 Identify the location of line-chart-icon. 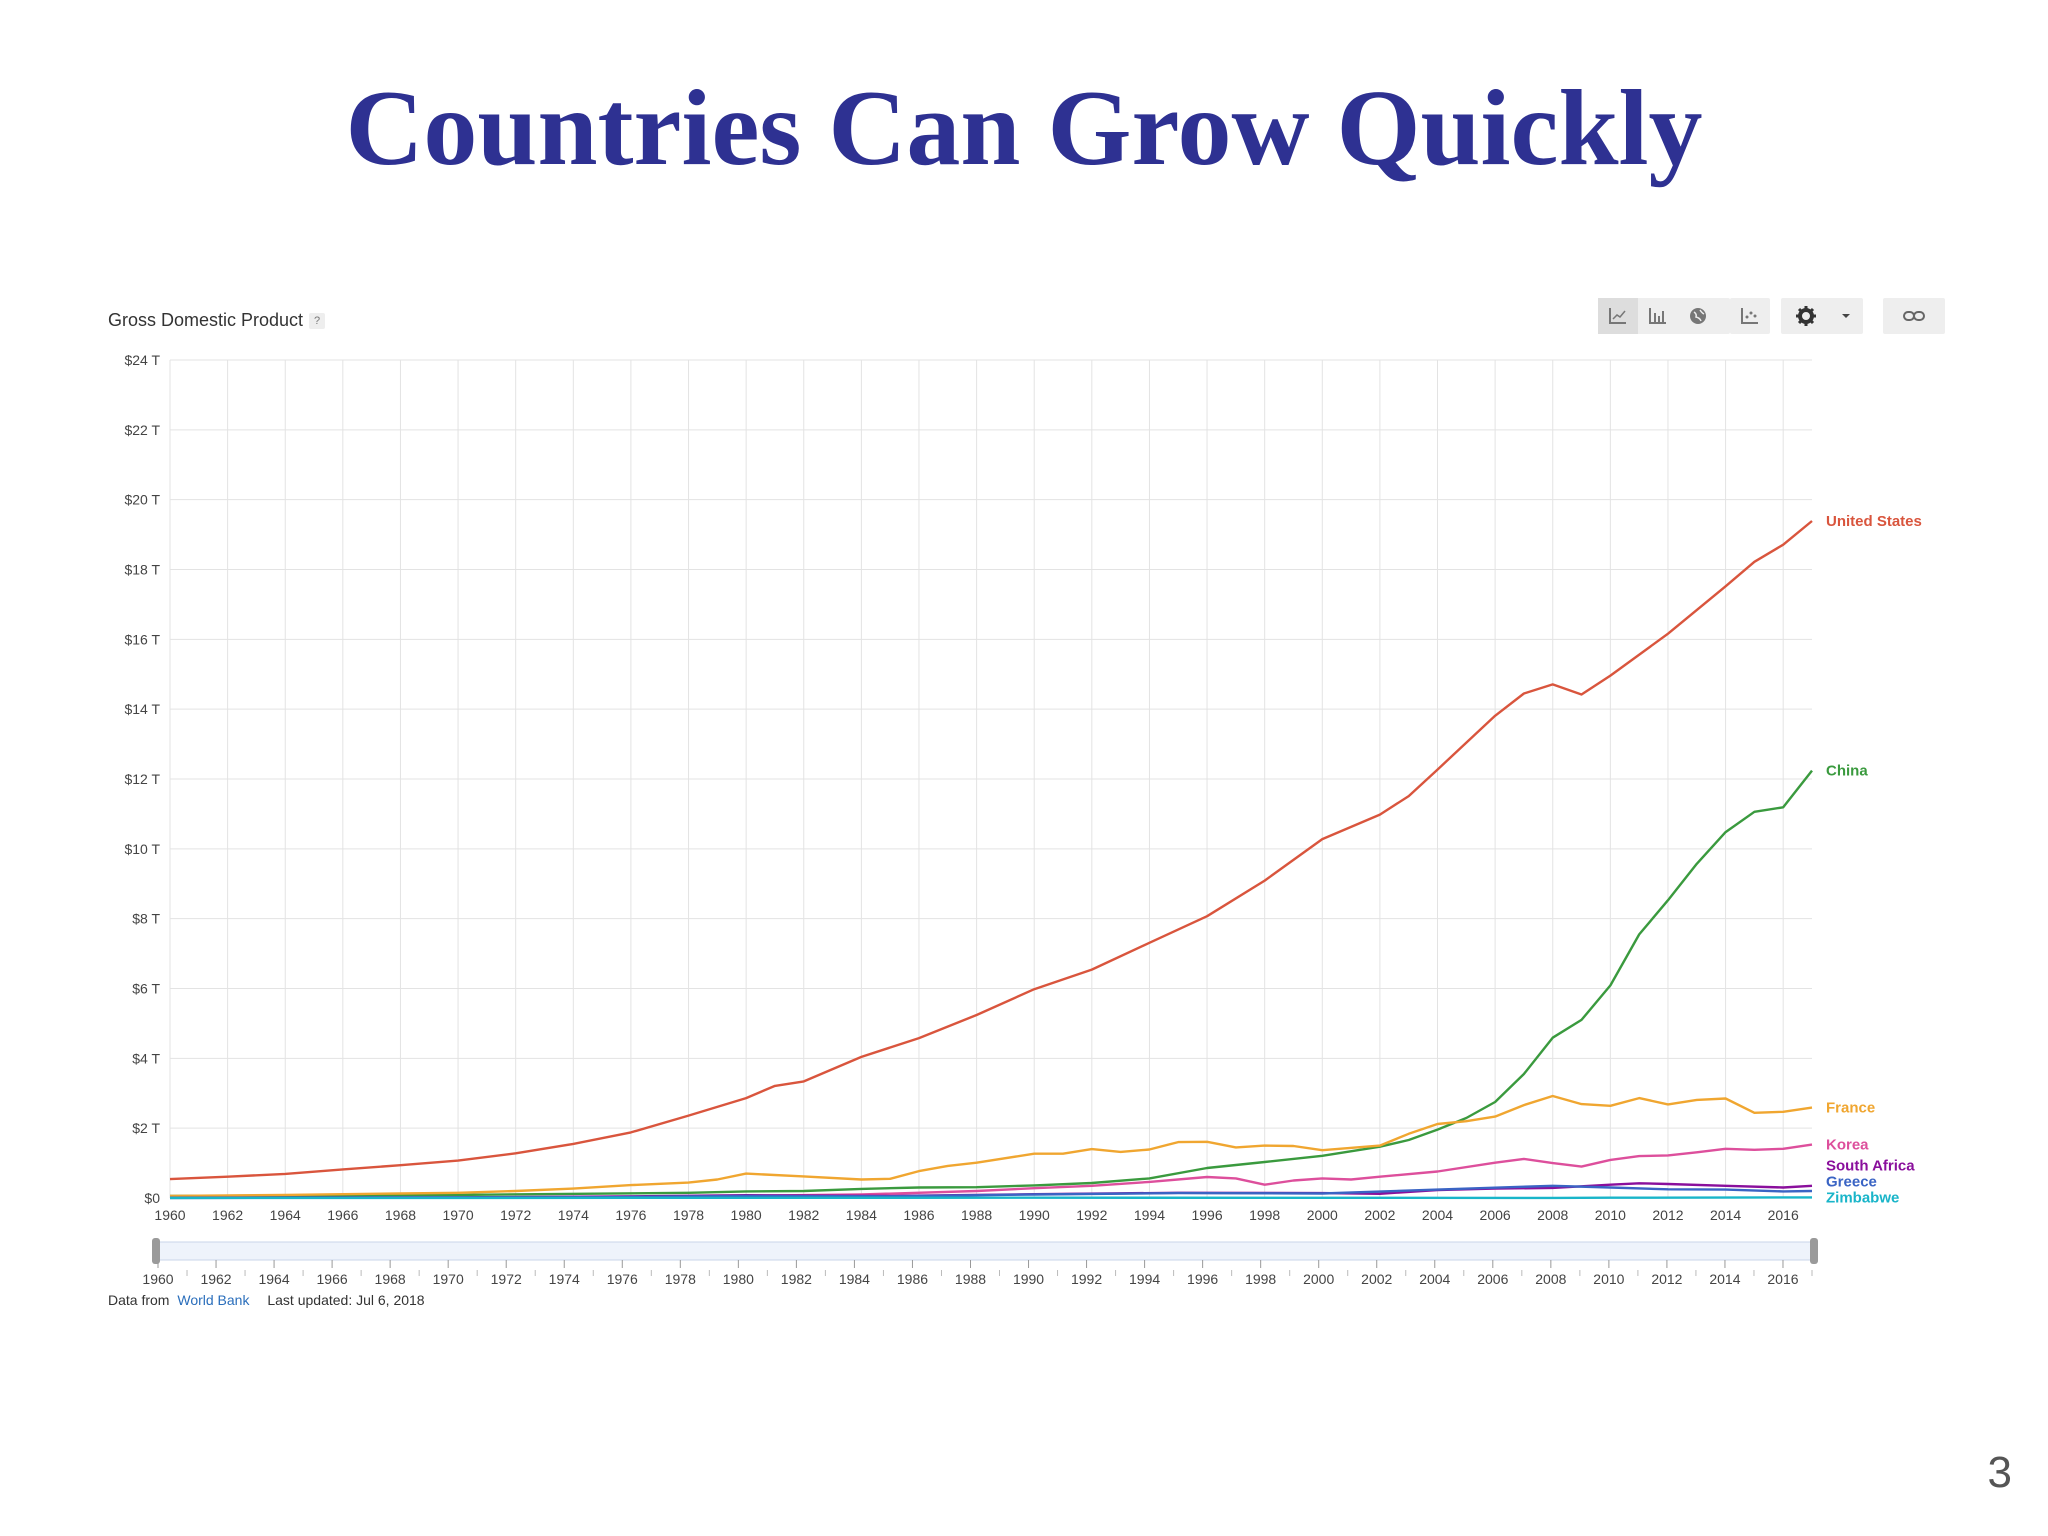
(1618, 316).